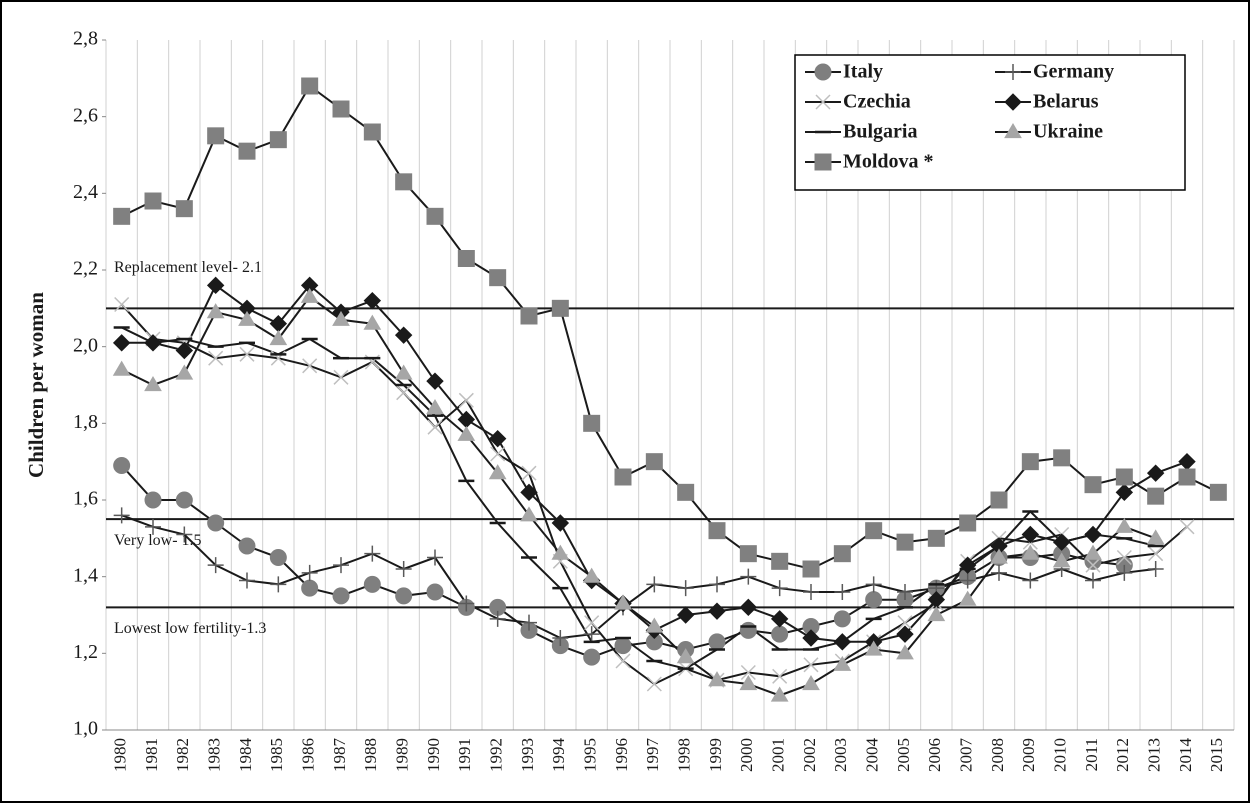 The height and width of the screenshot is (803, 1250). Describe the element at coordinates (990, 122) in the screenshot. I see `legend` at that location.